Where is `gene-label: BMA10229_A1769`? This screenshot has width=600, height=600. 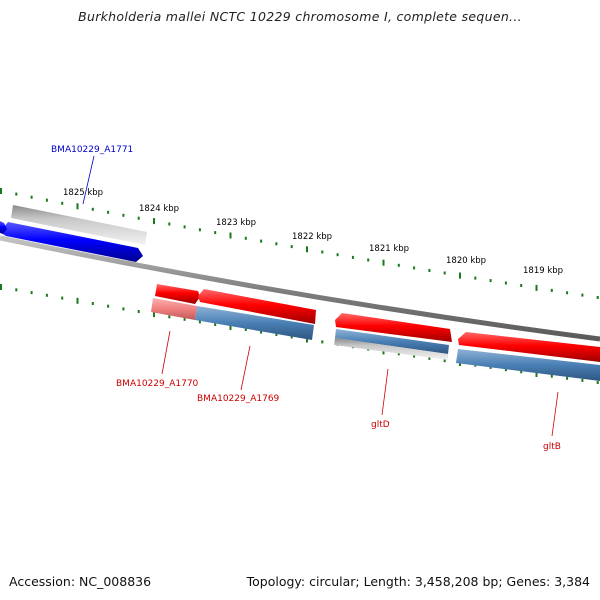 gene-label: BMA10229_A1769 is located at coordinates (238, 399).